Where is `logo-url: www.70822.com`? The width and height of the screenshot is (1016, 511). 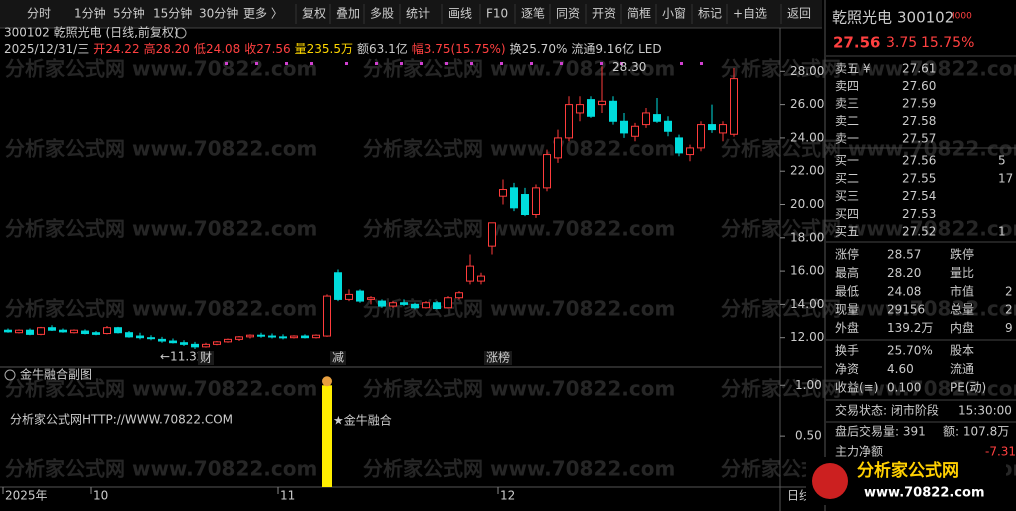
logo-url: www.70822.com is located at coordinates (924, 493).